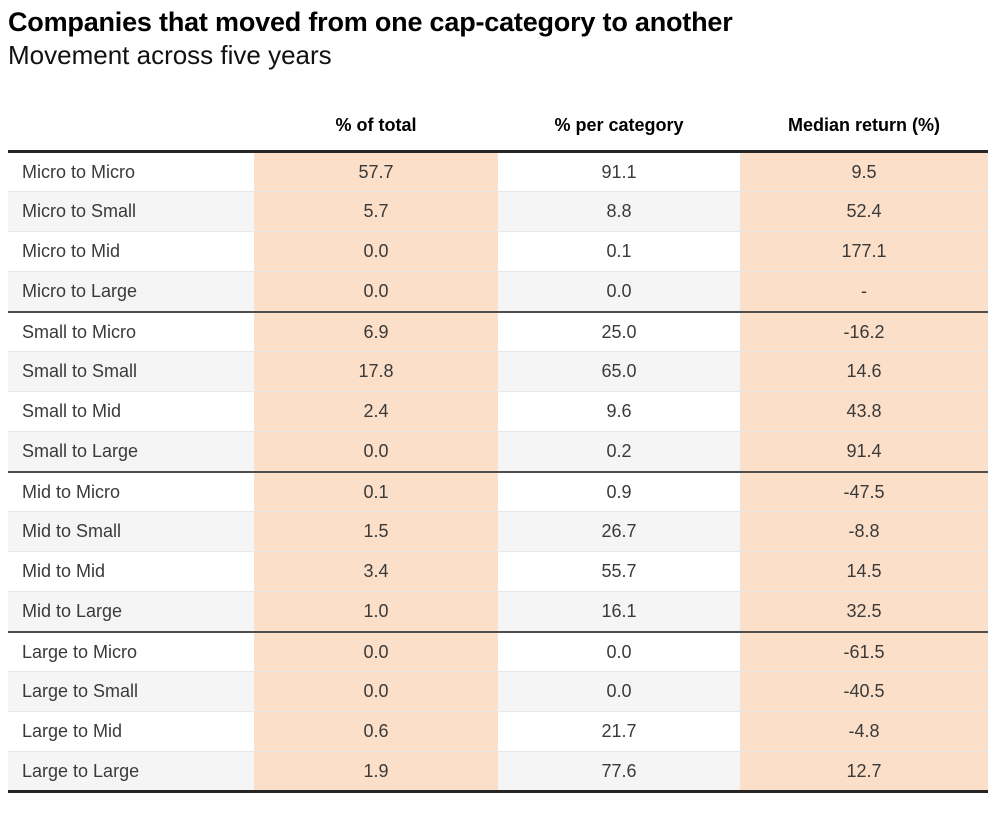 The width and height of the screenshot is (1000, 816). I want to click on table-row: Small to Mid 2.4 9.6 43.8, so click(498, 411).